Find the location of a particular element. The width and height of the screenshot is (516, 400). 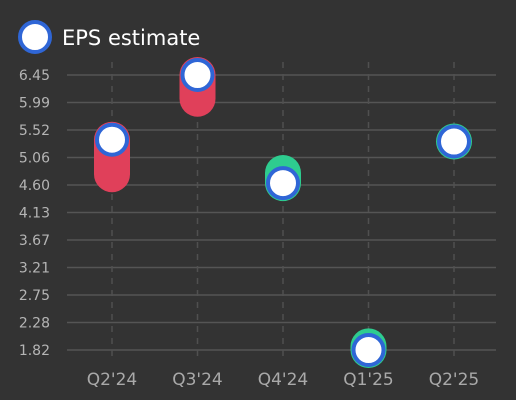

y-tick-label: 3.21 is located at coordinates (34, 269).